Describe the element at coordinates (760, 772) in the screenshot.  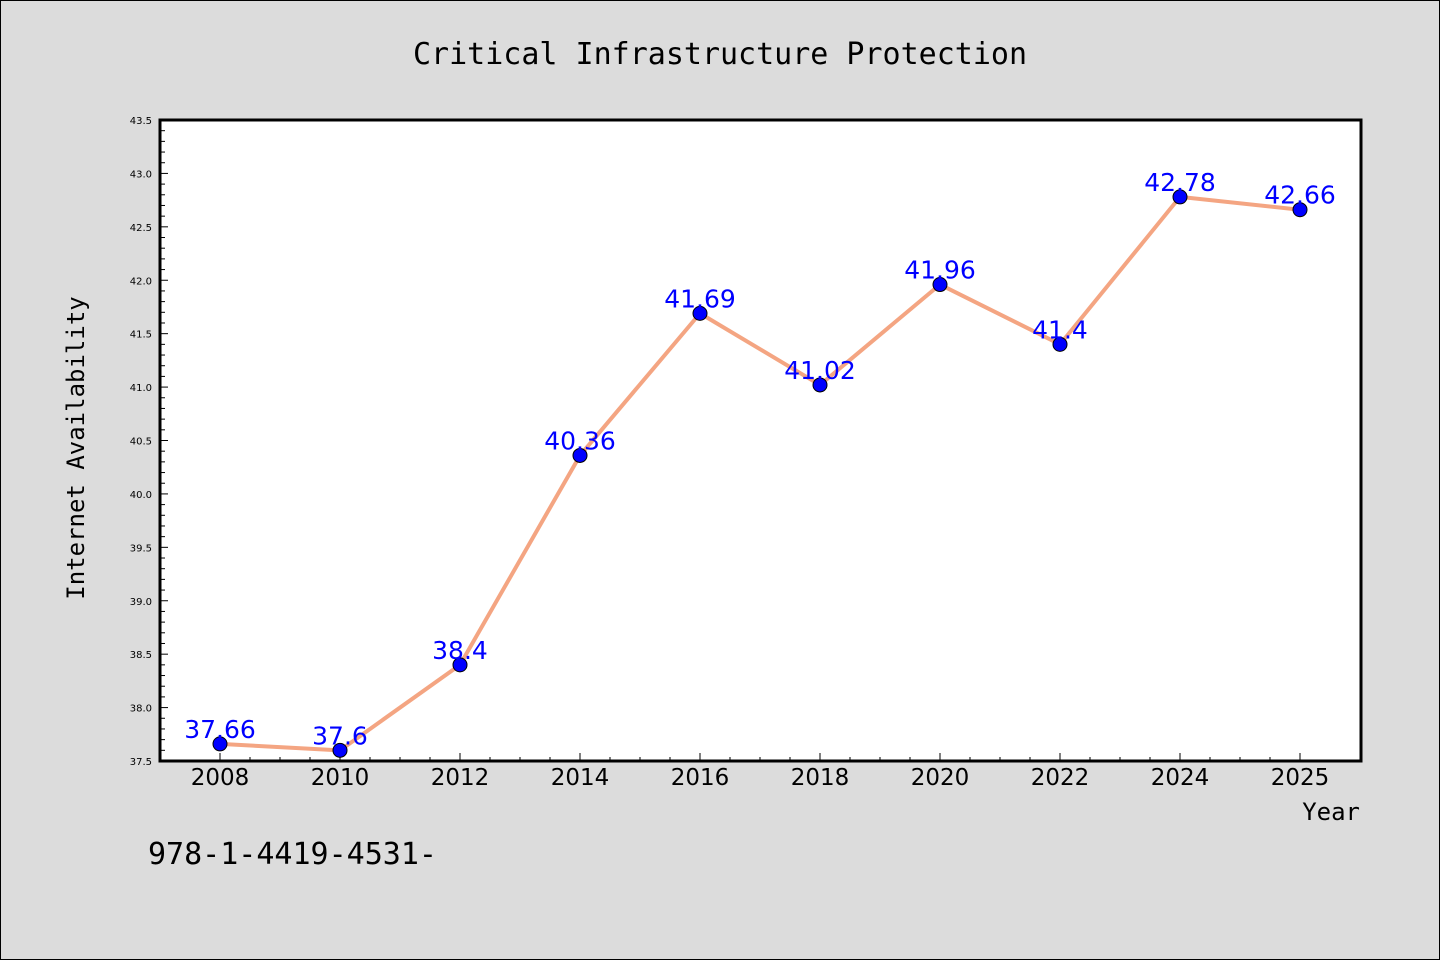
I see `x-axis: 2008 2010 2012 2014 2016 2018 2020 2022 2024 2025` at that location.